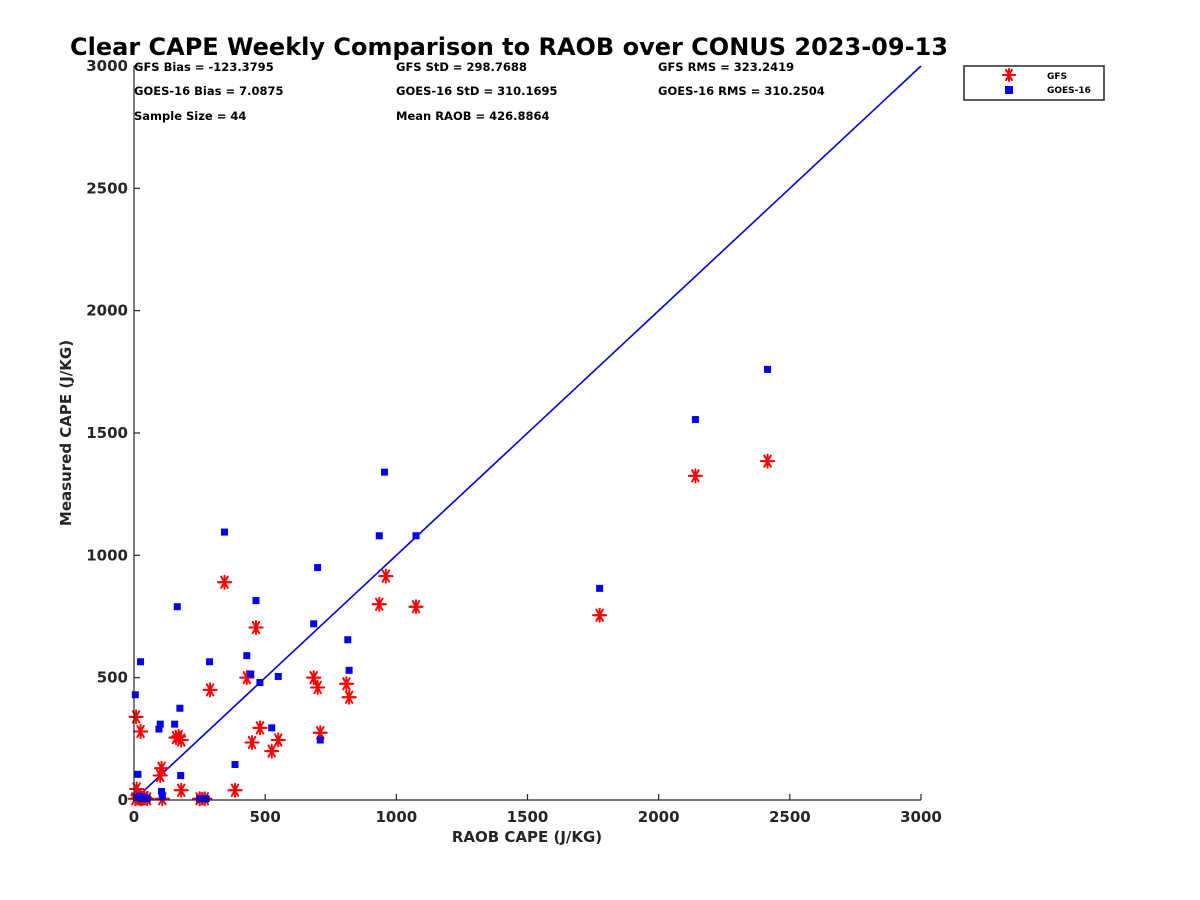 This screenshot has height=900, width=1200. Describe the element at coordinates (741, 91) in the screenshot. I see `stat-goes-rms: GOES-16 RMS = 310.2504` at that location.